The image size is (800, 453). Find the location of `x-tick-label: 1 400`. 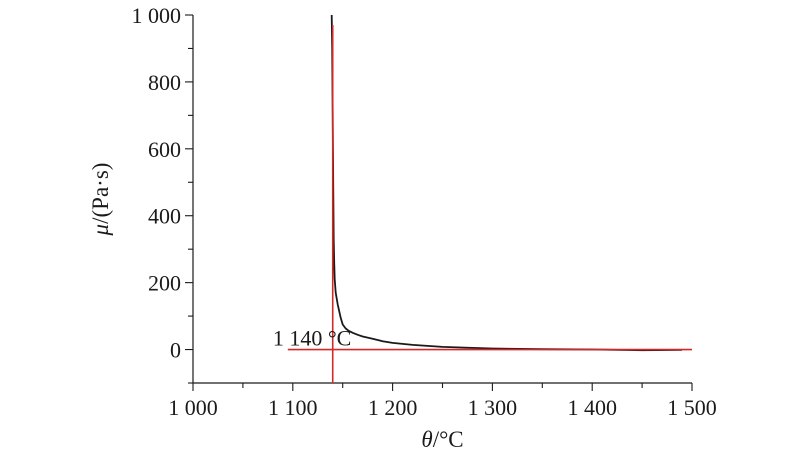

x-tick-label: 1 400 is located at coordinates (592, 407).